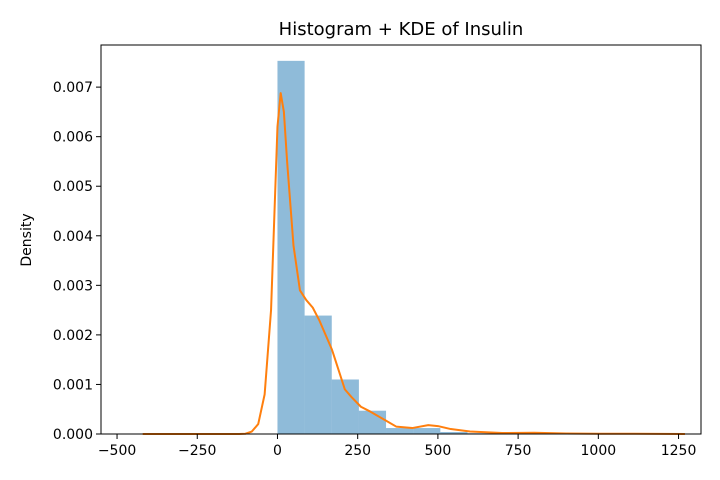 The image size is (720, 480). What do you see at coordinates (27, 239) in the screenshot?
I see `y-axis-label: Density` at bounding box center [27, 239].